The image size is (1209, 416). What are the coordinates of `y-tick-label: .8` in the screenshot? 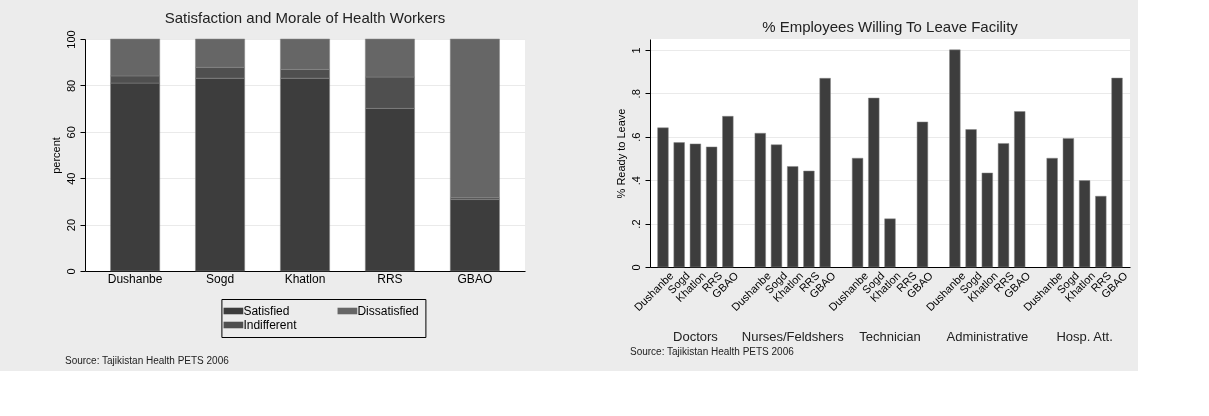 It's located at (635, 94).